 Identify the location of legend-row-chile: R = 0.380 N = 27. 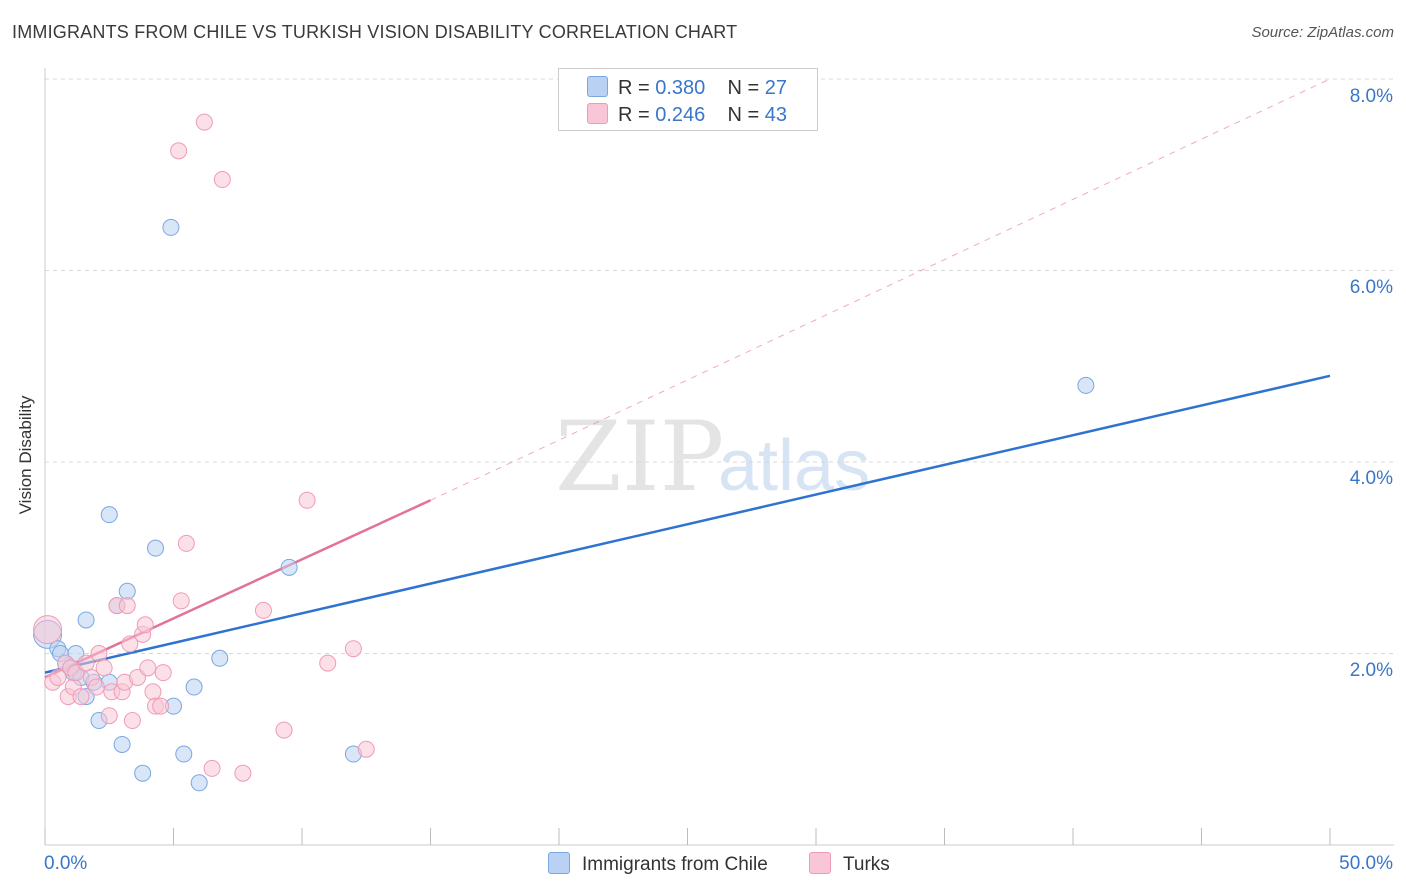
(687, 88).